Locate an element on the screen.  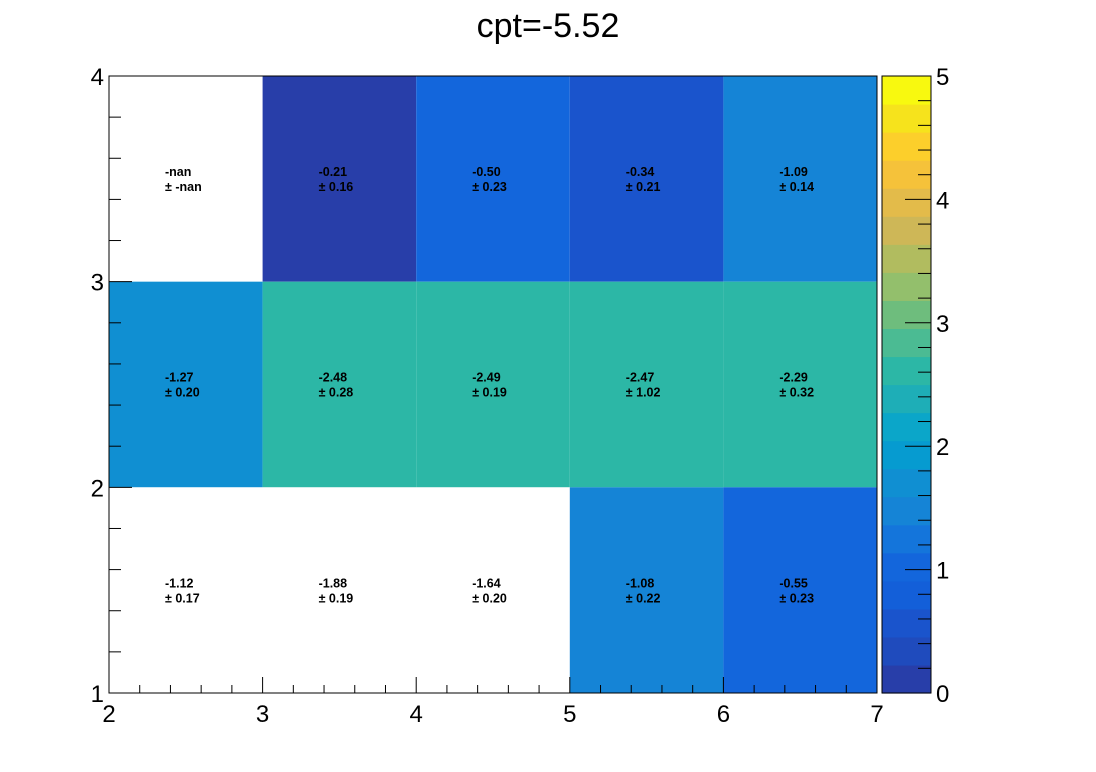
colorbar-tick-label: 4 is located at coordinates (942, 200).